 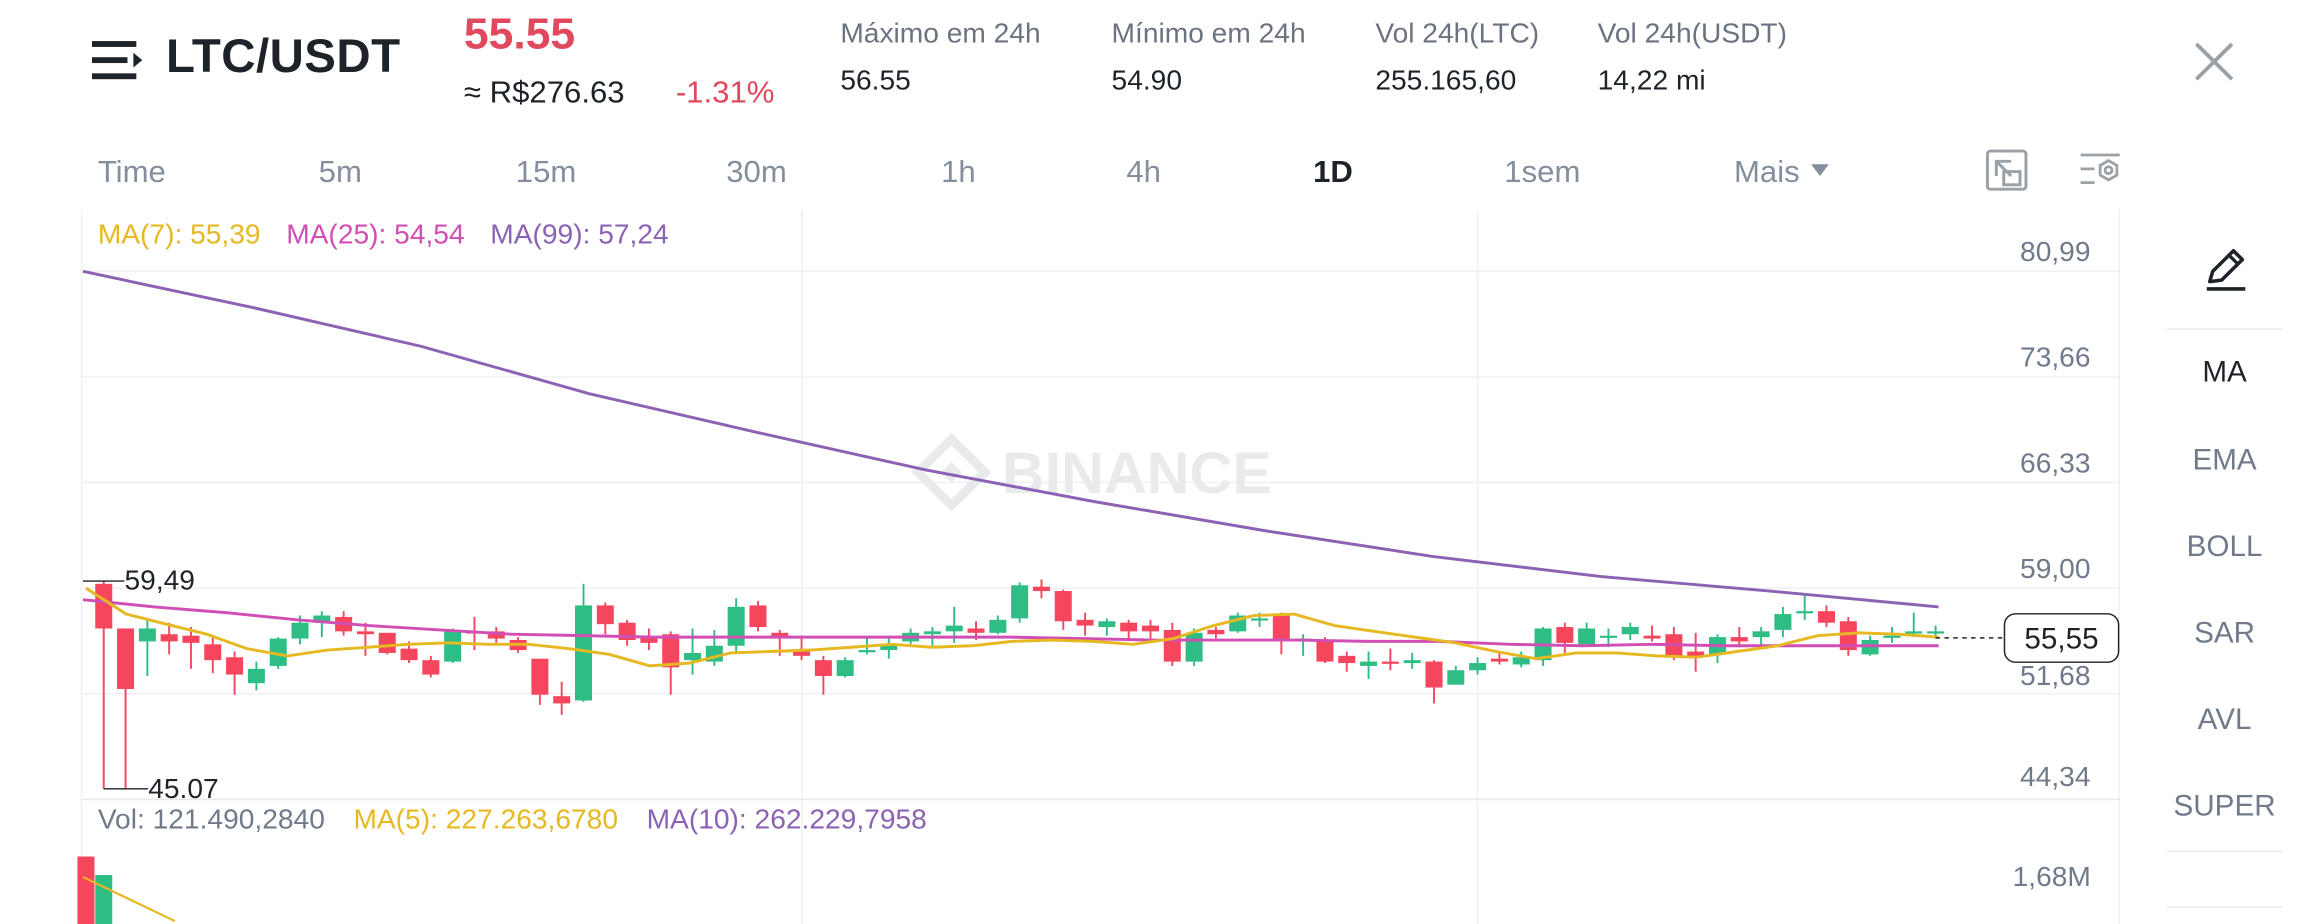 What do you see at coordinates (958, 172) in the screenshot?
I see `tab-1h: 1h` at bounding box center [958, 172].